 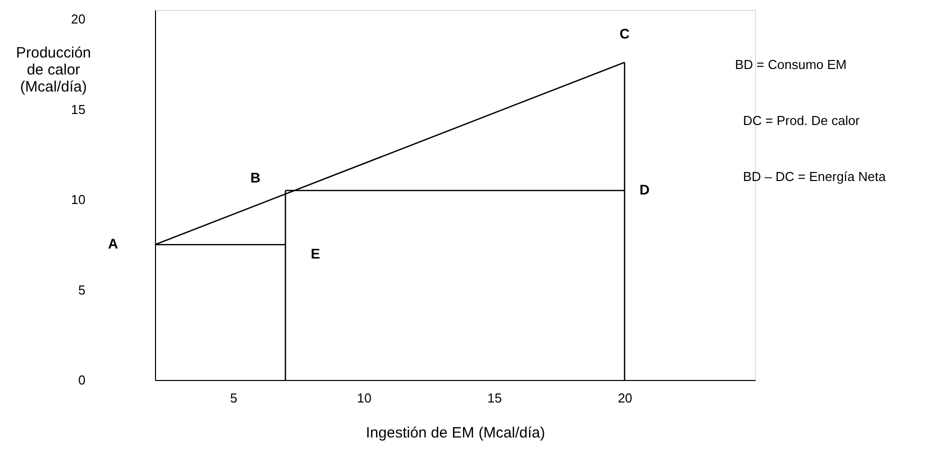 I want to click on annotation: B, so click(x=255, y=177).